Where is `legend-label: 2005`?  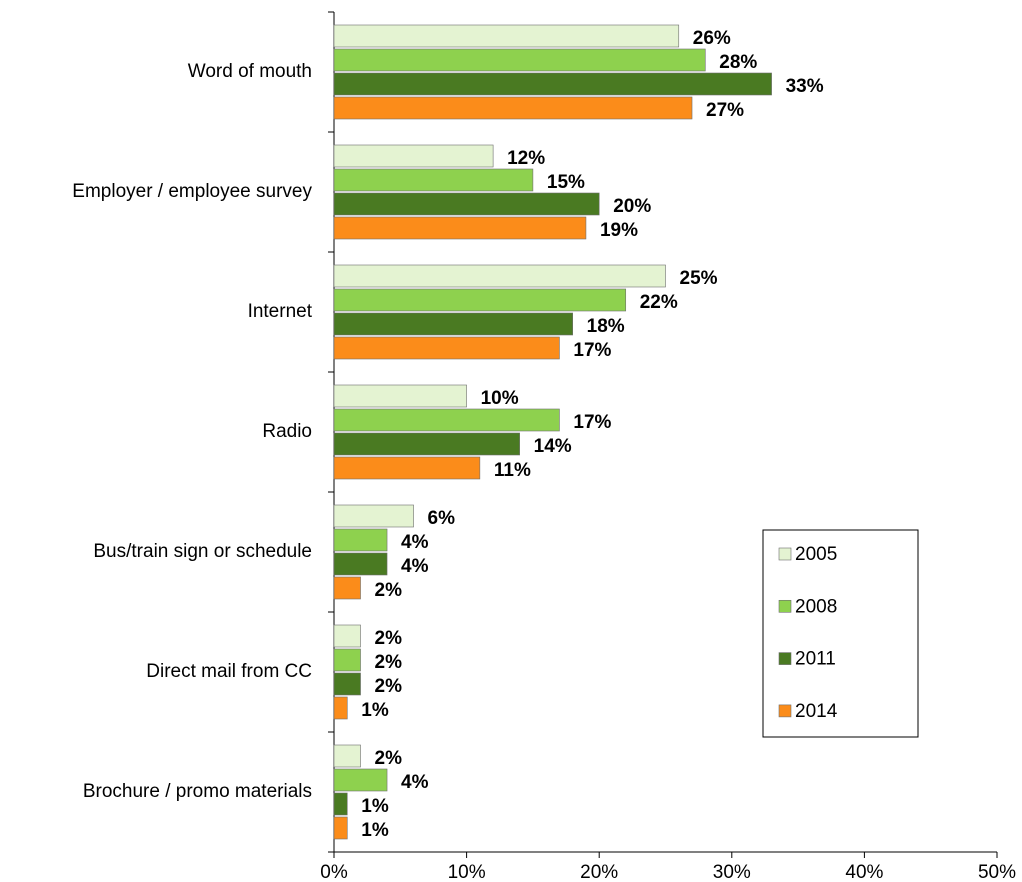 legend-label: 2005 is located at coordinates (816, 554).